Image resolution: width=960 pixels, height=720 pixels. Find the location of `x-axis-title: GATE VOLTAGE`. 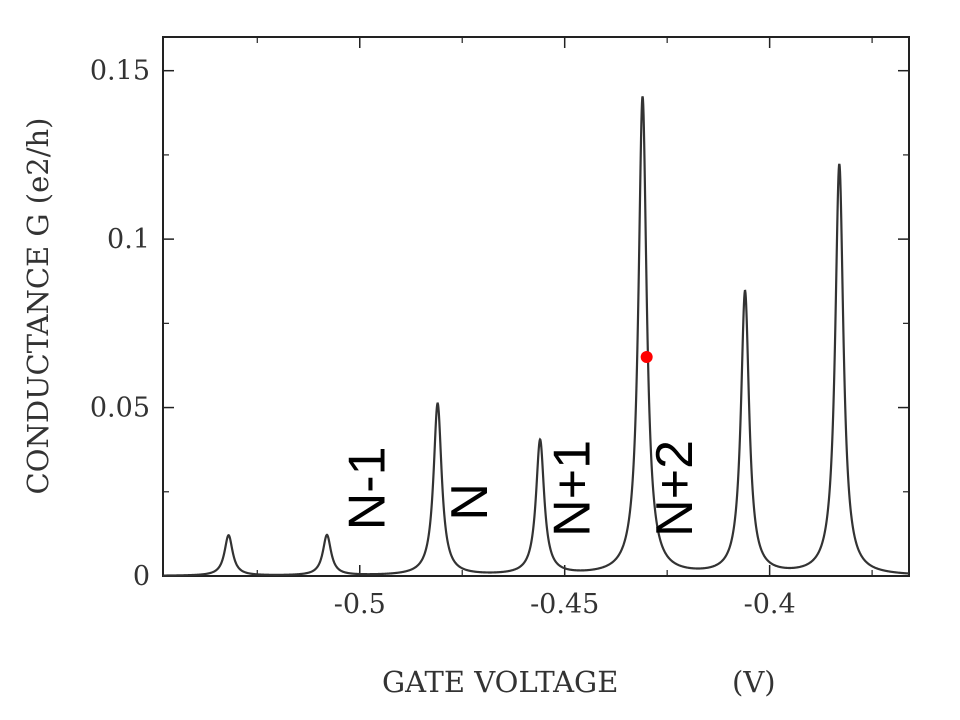

x-axis-title: GATE VOLTAGE is located at coordinates (500, 682).